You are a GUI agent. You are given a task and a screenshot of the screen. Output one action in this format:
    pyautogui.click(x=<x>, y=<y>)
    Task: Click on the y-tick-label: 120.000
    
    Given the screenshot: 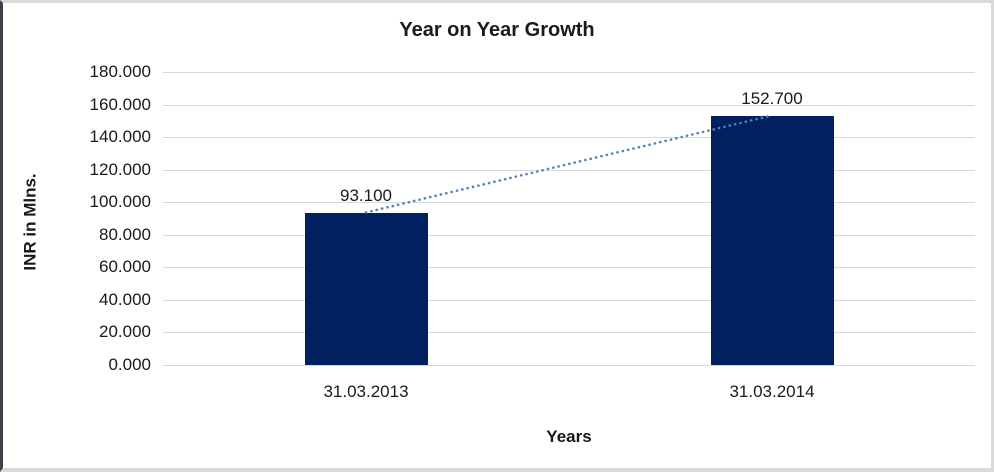 What is the action you would take?
    pyautogui.click(x=120, y=169)
    